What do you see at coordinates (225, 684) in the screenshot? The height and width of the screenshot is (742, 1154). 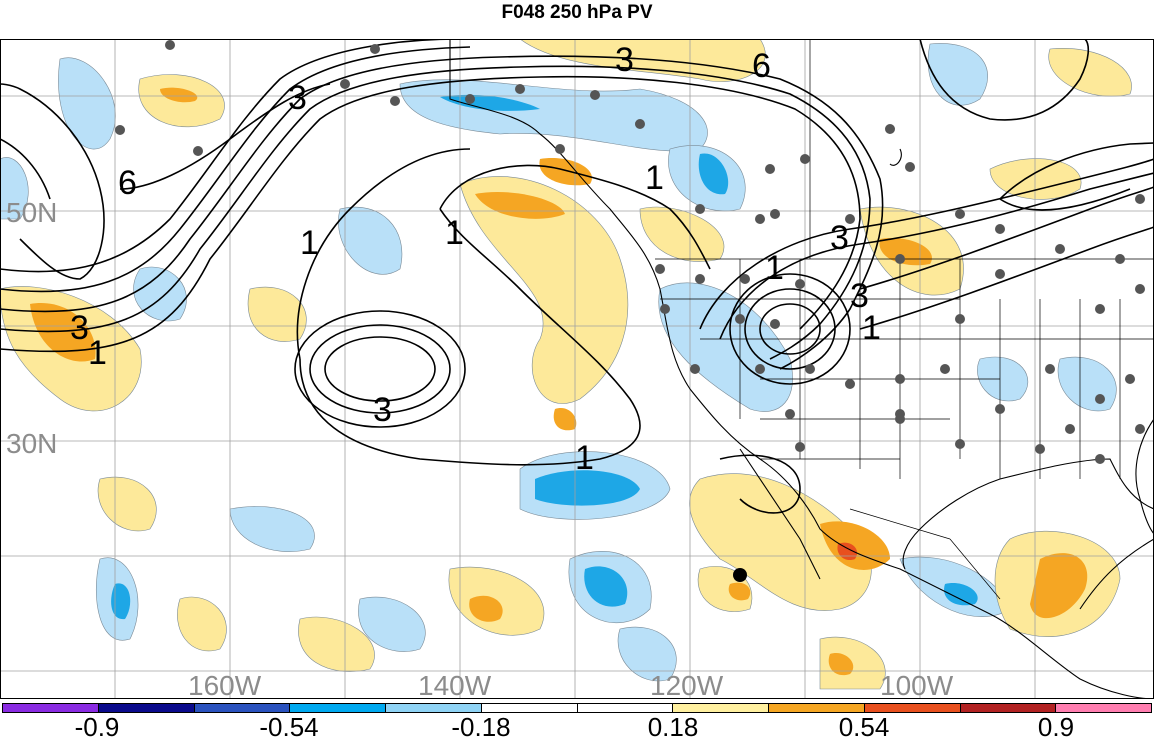 I see `lon-label-160w: 160W` at bounding box center [225, 684].